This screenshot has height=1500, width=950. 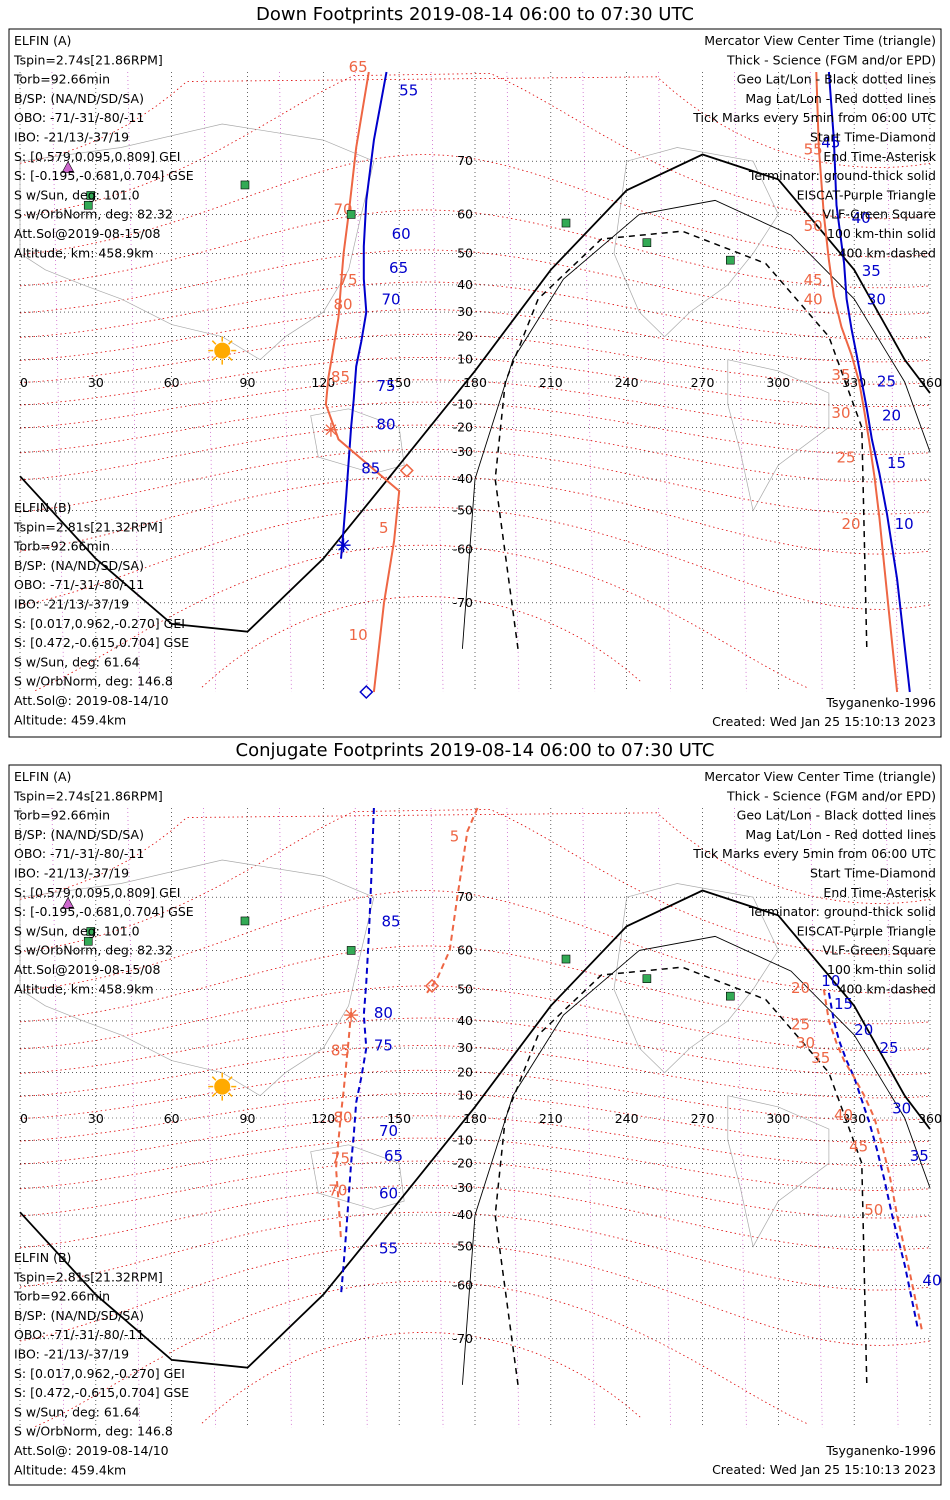 I want to click on conj-lon-tick-label: 150, so click(x=399, y=1118).